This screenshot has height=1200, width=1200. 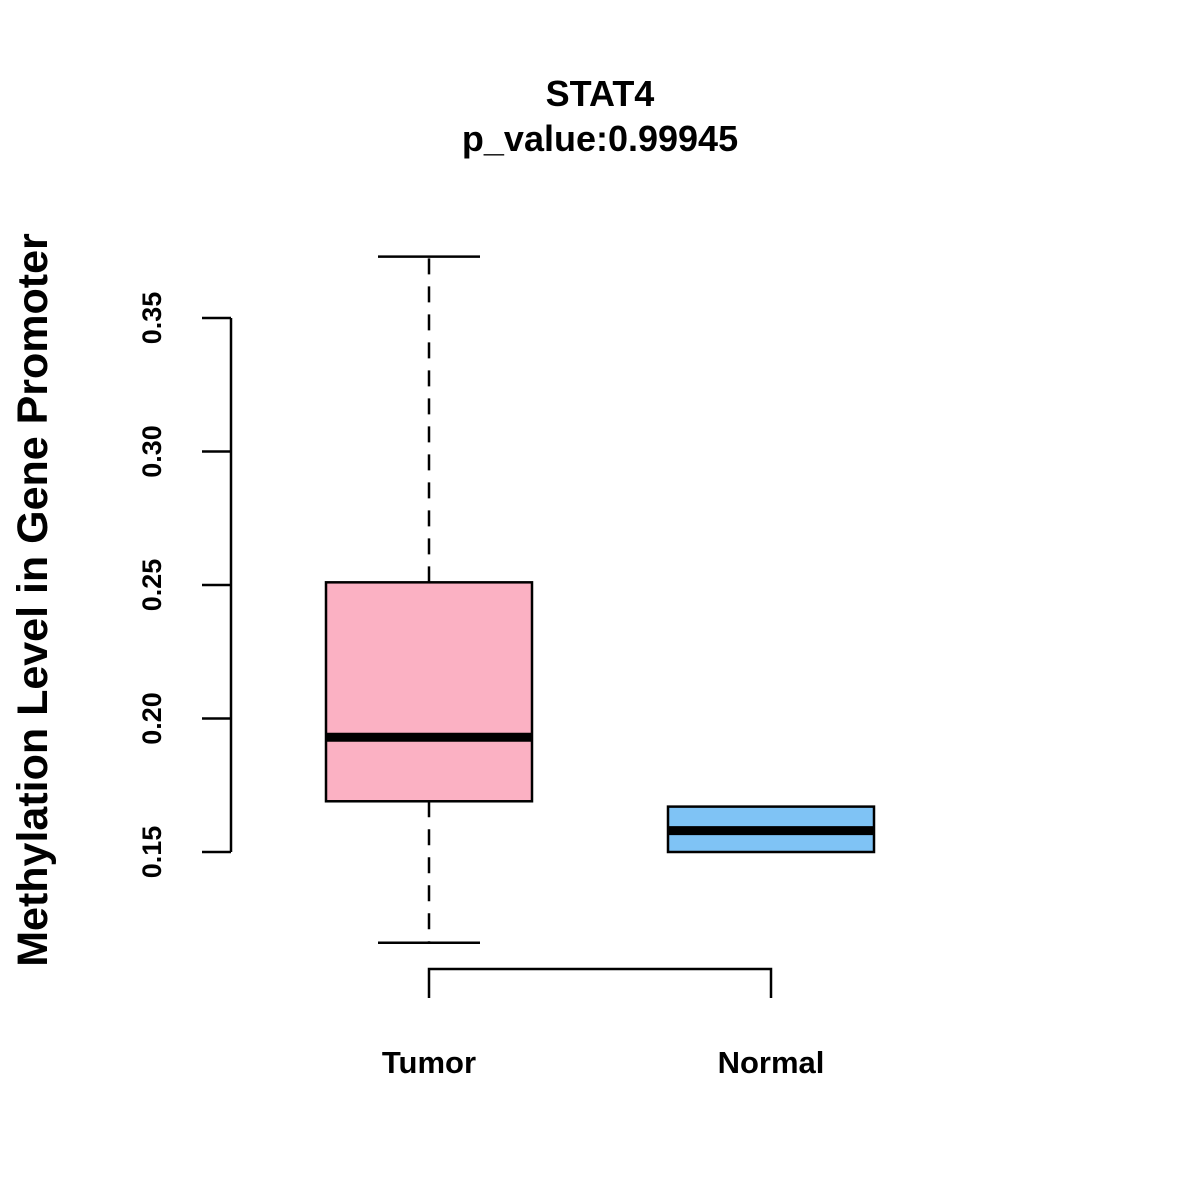 I want to click on box-iqr, so click(x=429, y=692).